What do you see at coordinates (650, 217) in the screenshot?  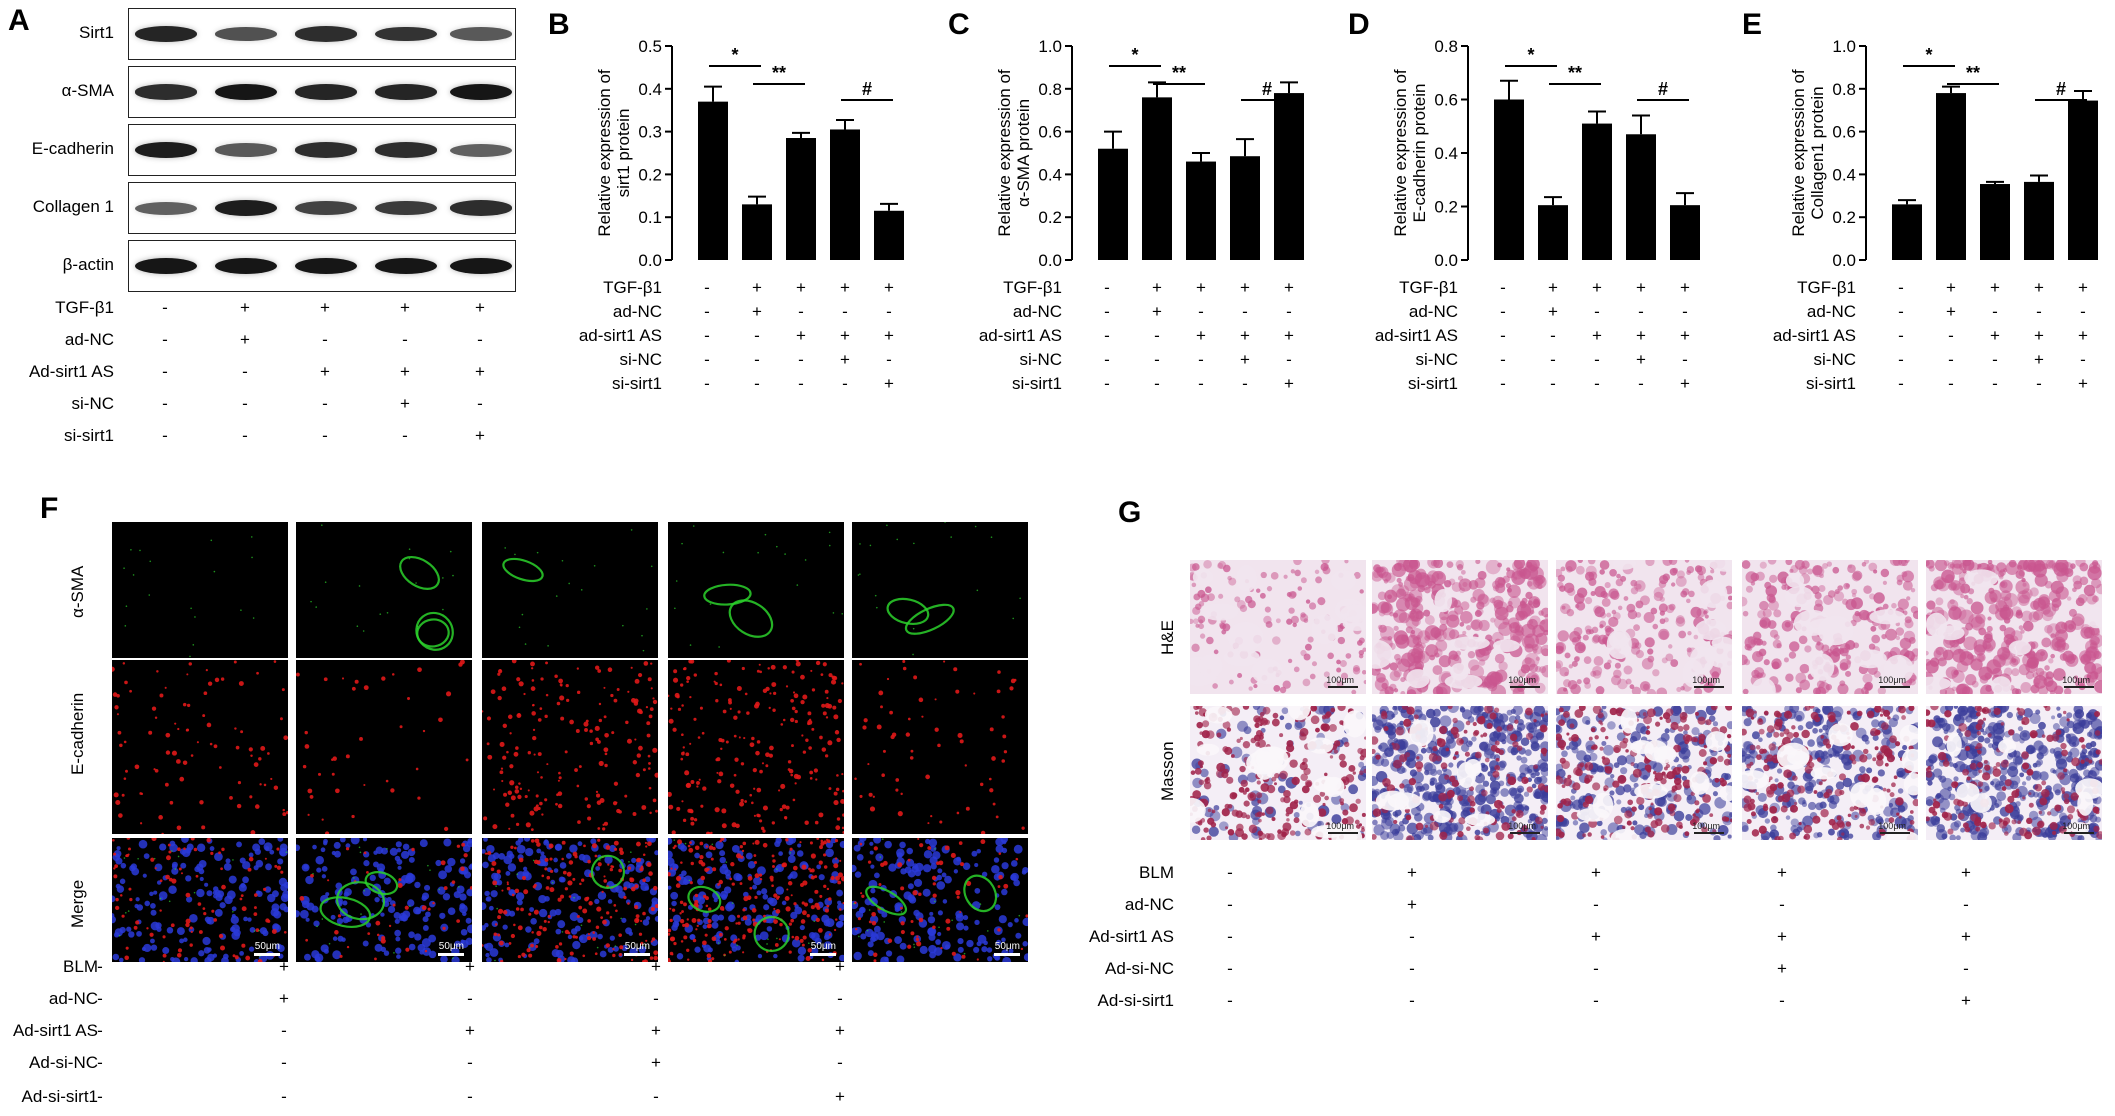 I see `y-tick-label: 0.1` at bounding box center [650, 217].